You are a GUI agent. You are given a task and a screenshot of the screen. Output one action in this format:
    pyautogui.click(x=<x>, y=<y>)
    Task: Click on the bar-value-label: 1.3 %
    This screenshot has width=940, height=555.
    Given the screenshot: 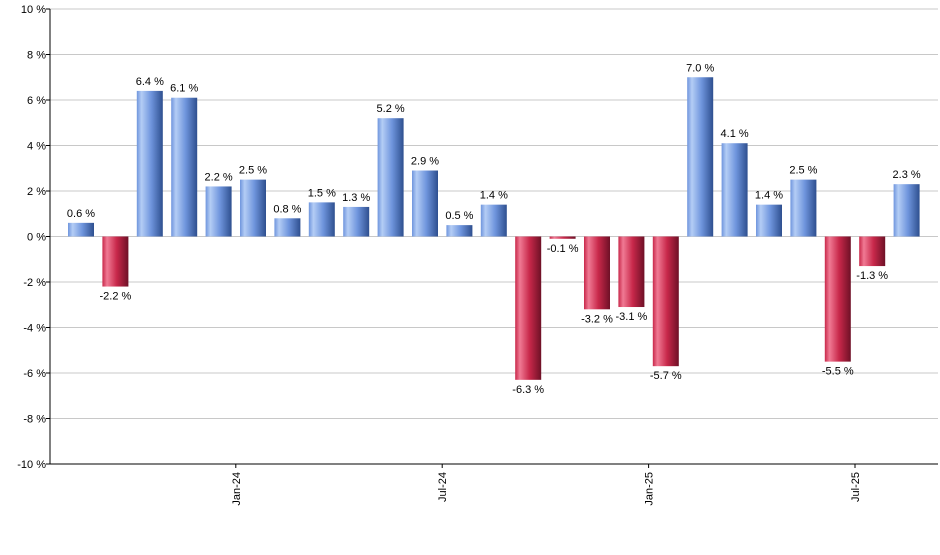 What is the action you would take?
    pyautogui.click(x=356, y=198)
    